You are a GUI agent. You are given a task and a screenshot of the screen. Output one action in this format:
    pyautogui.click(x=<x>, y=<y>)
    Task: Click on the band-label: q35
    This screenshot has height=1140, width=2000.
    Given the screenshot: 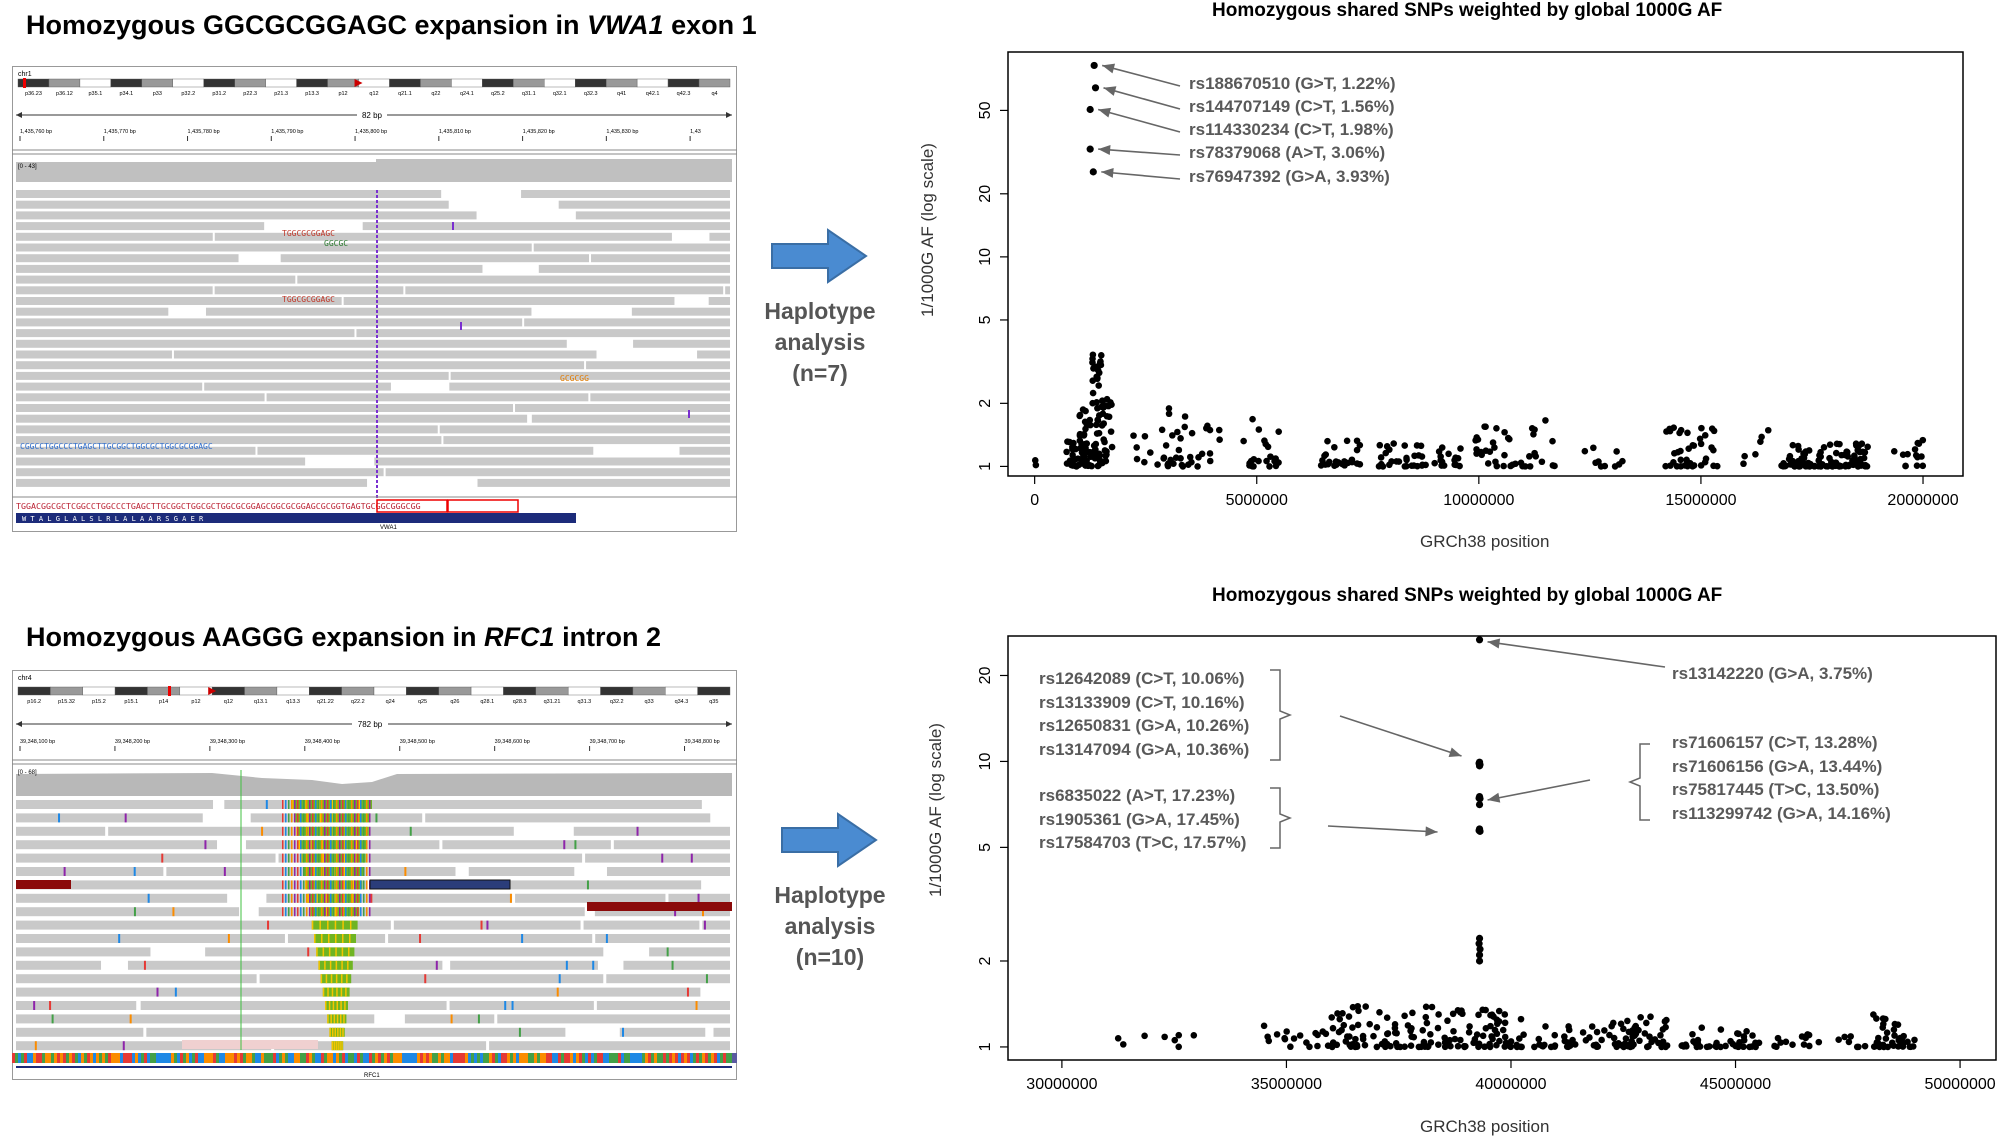 What is the action you would take?
    pyautogui.click(x=713, y=702)
    